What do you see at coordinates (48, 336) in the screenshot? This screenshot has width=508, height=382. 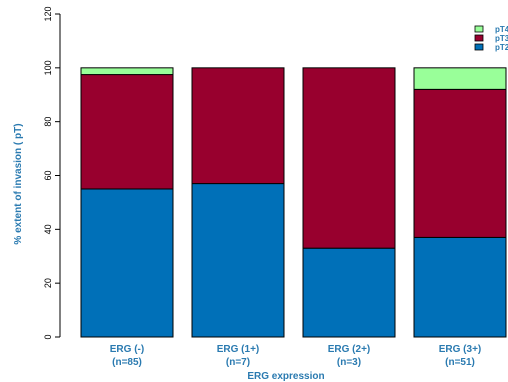 I see `y-tick-label: 0` at bounding box center [48, 336].